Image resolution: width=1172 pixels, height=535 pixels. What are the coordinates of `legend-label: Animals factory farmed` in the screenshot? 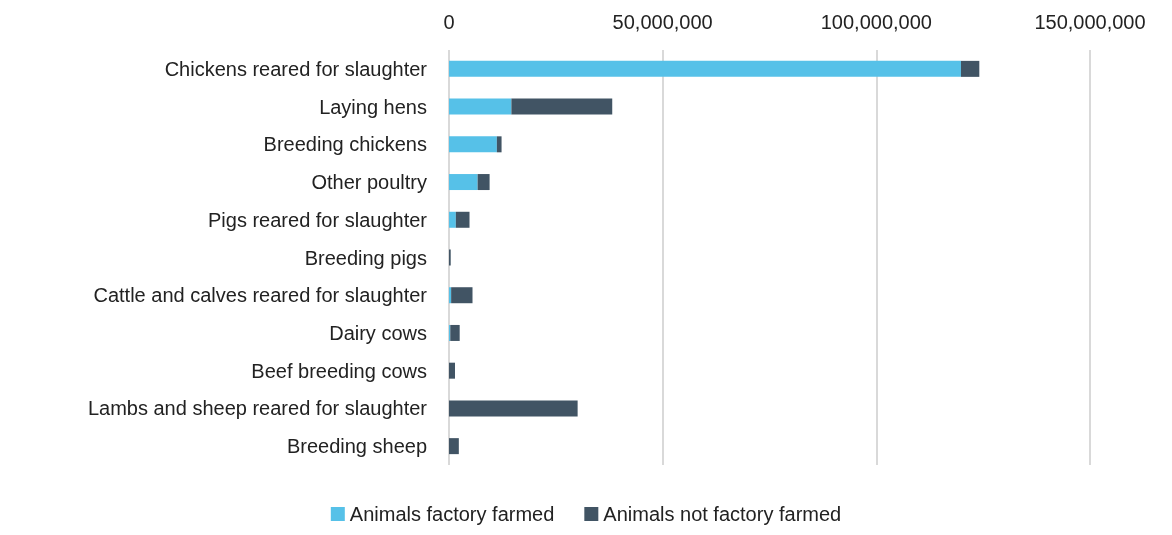 It's located at (452, 514).